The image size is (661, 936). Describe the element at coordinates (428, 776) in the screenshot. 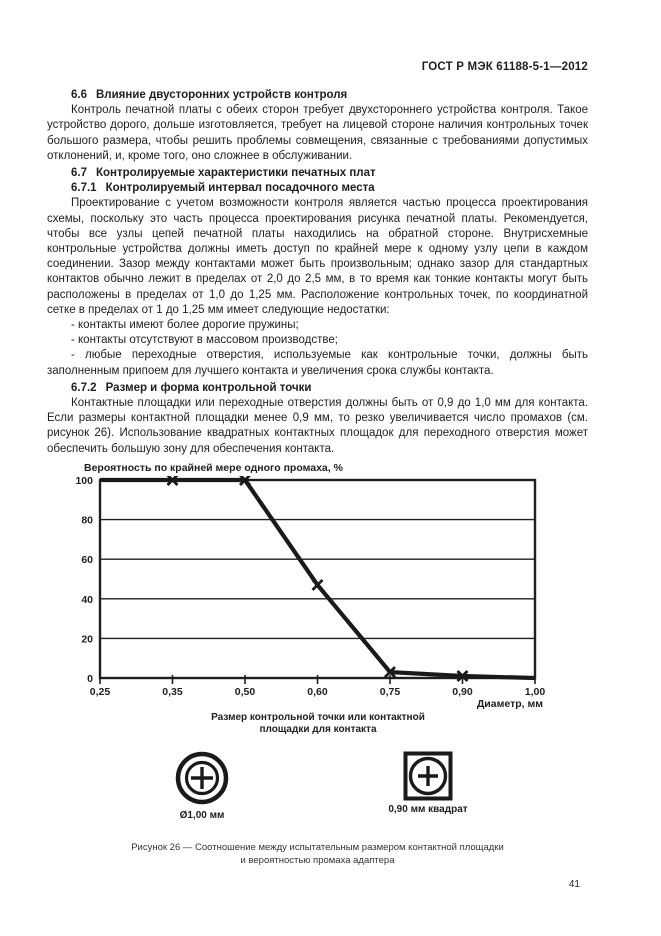

I see `square-pad-icon` at that location.